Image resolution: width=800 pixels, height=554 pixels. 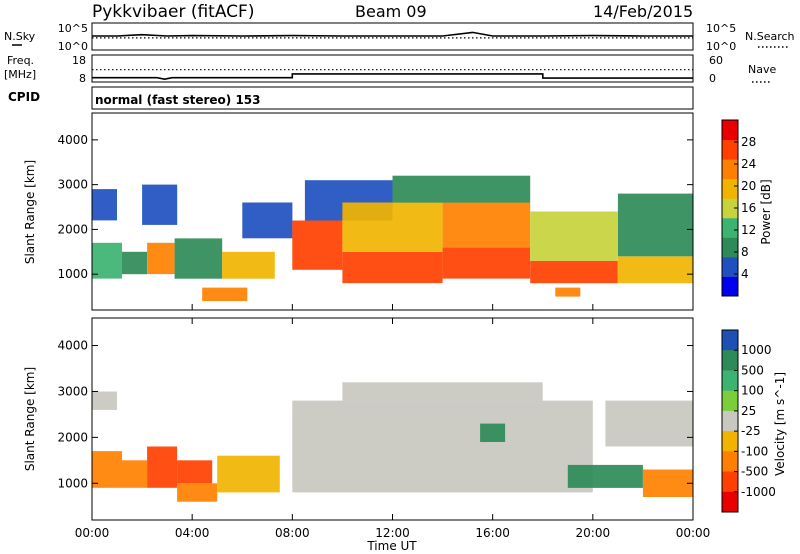 I want to click on power-colorbar-label: 8, so click(x=745, y=252).